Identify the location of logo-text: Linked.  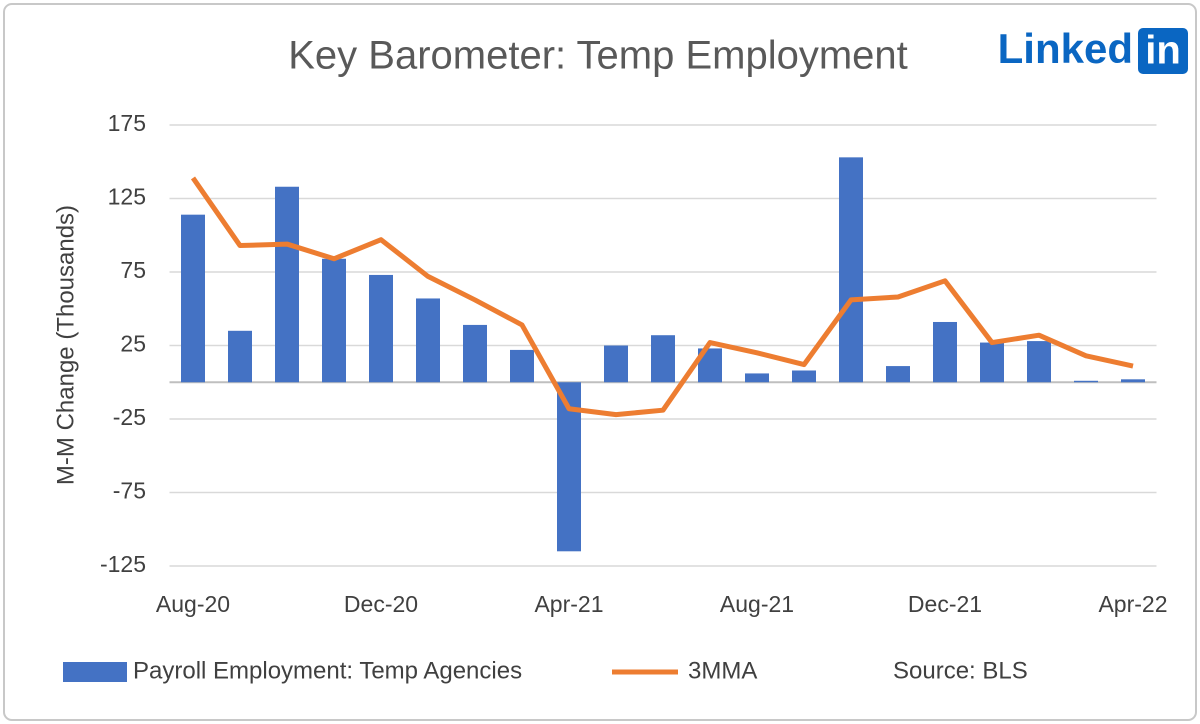
(1065, 48).